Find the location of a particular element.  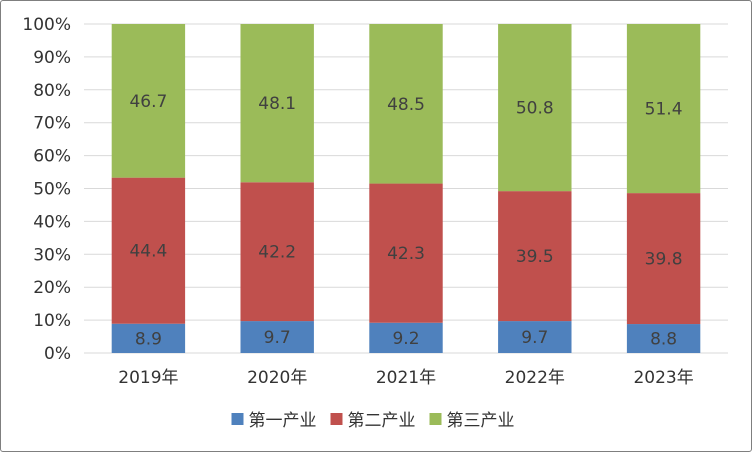

data-label: 42.3 is located at coordinates (406, 254).